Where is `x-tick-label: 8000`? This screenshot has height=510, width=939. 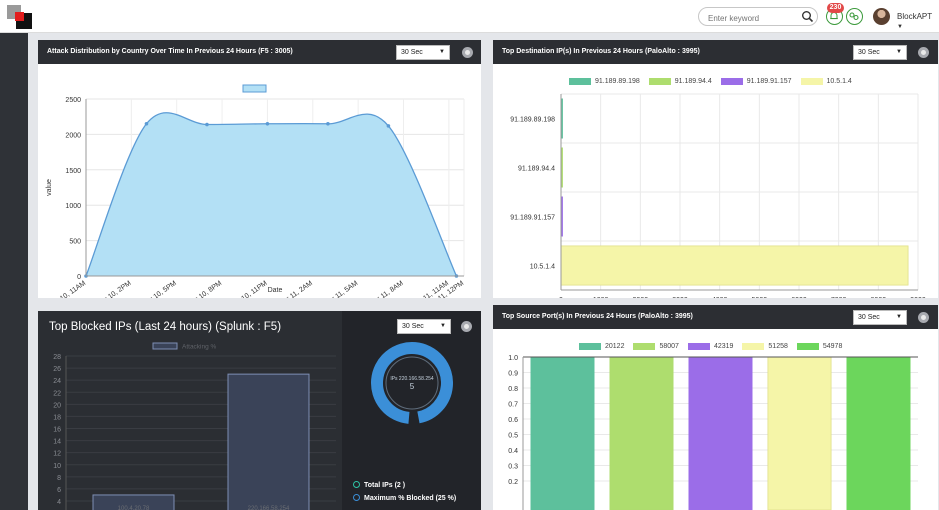 x-tick-label: 8000 is located at coordinates (879, 297).